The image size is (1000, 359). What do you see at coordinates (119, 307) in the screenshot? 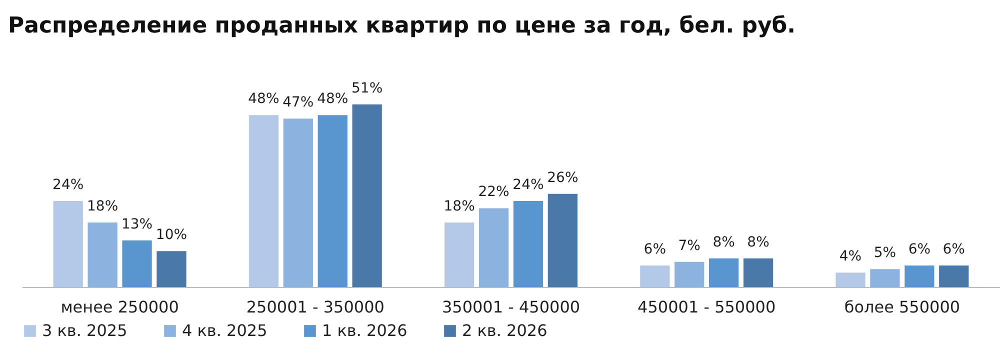
I see `x-tick-label: менее 250000` at bounding box center [119, 307].